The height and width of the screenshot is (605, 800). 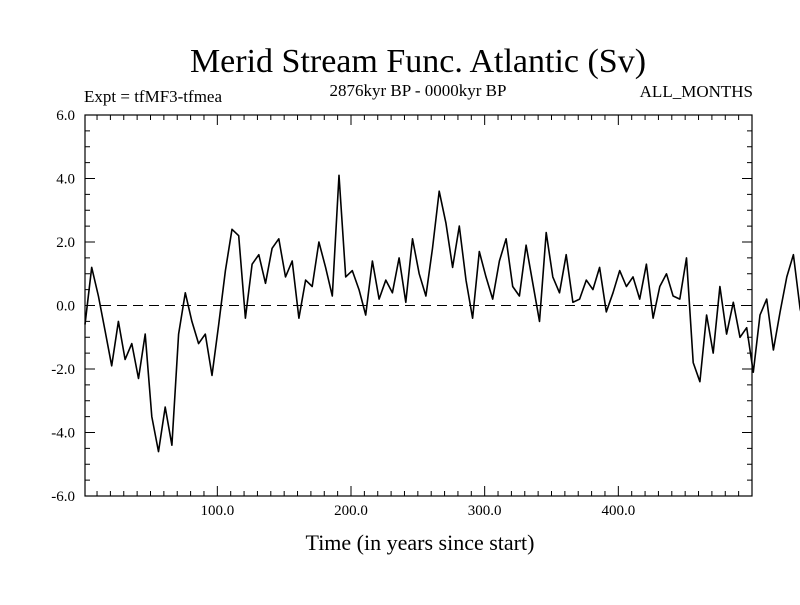 What do you see at coordinates (417, 511) in the screenshot?
I see `x-axis-tick-labels: 100.0 200.0 300.0 400.0` at bounding box center [417, 511].